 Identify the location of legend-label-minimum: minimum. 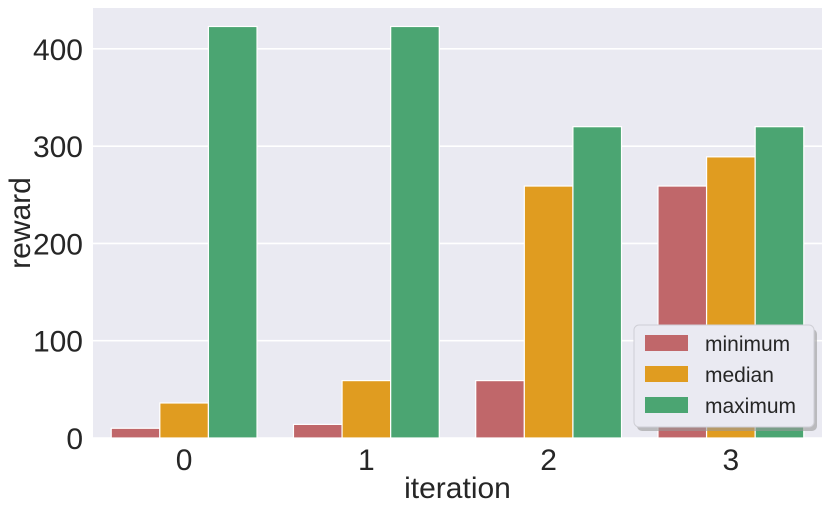
(747, 344).